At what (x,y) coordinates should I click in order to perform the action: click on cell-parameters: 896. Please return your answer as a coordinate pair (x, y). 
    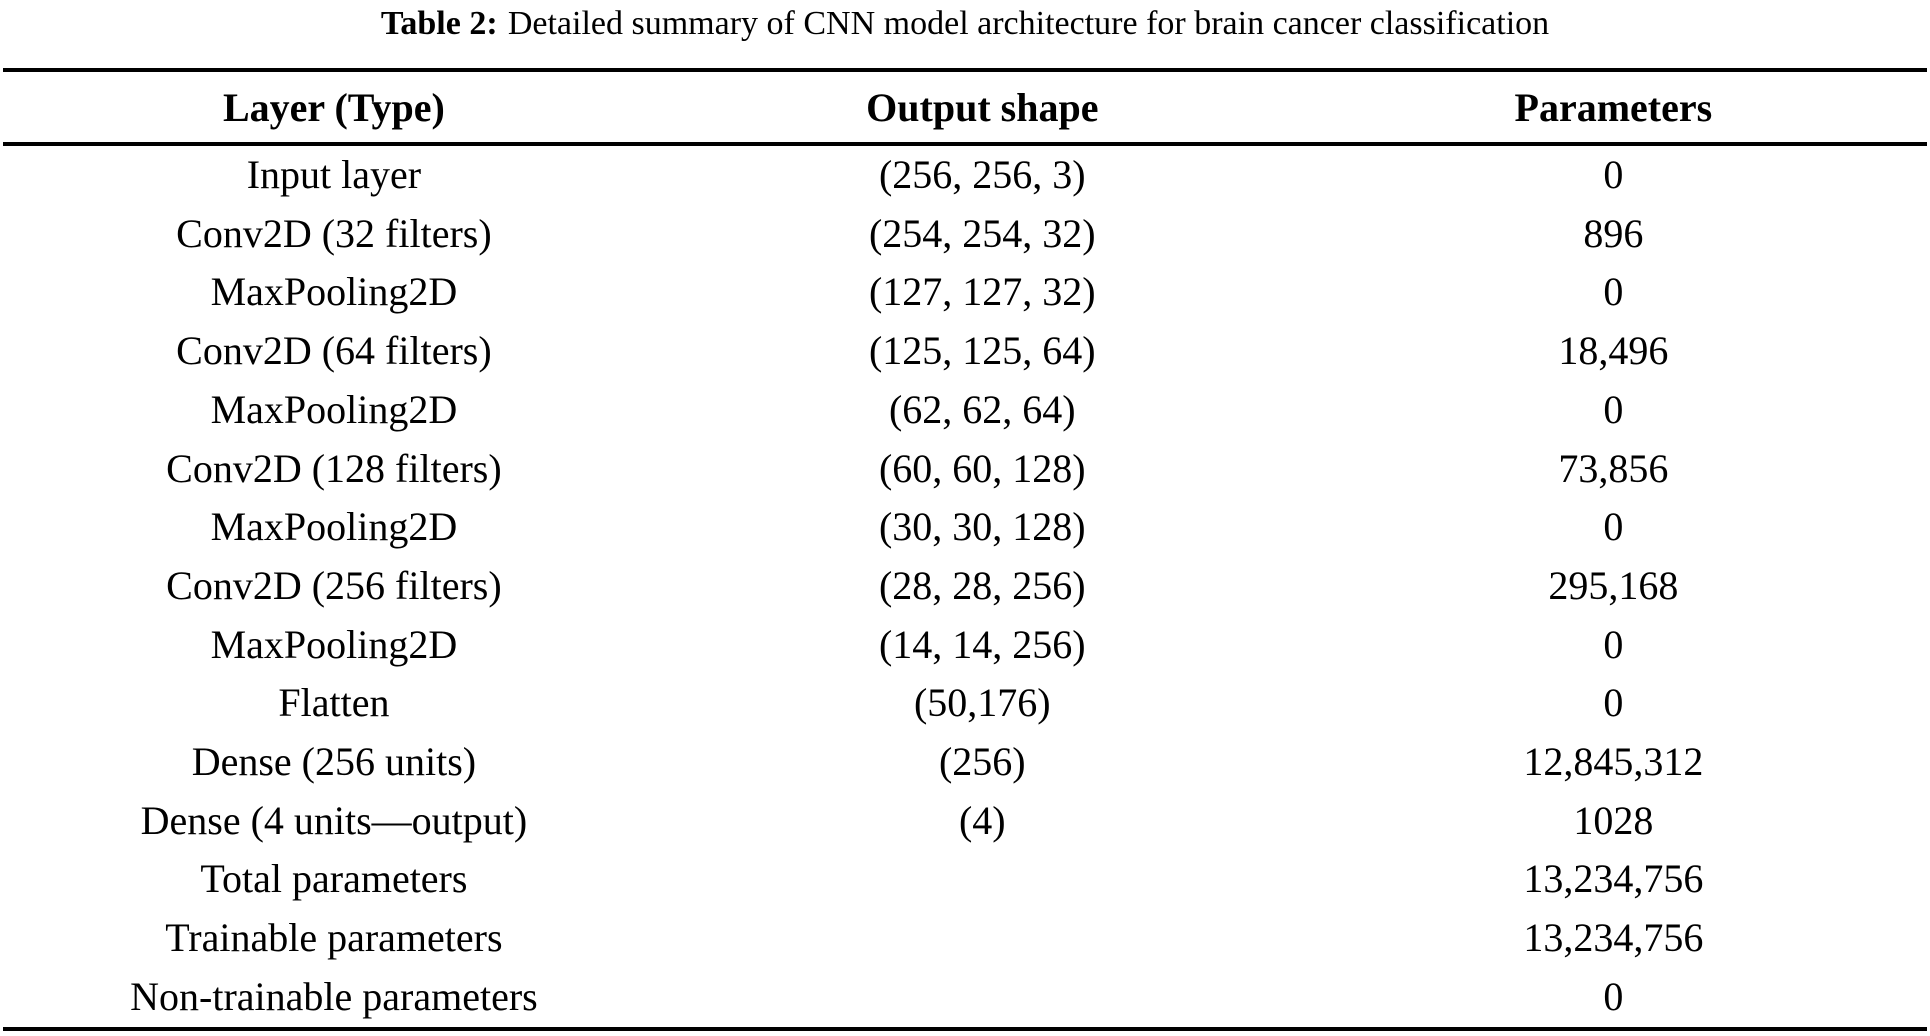
    Looking at the image, I should click on (1613, 233).